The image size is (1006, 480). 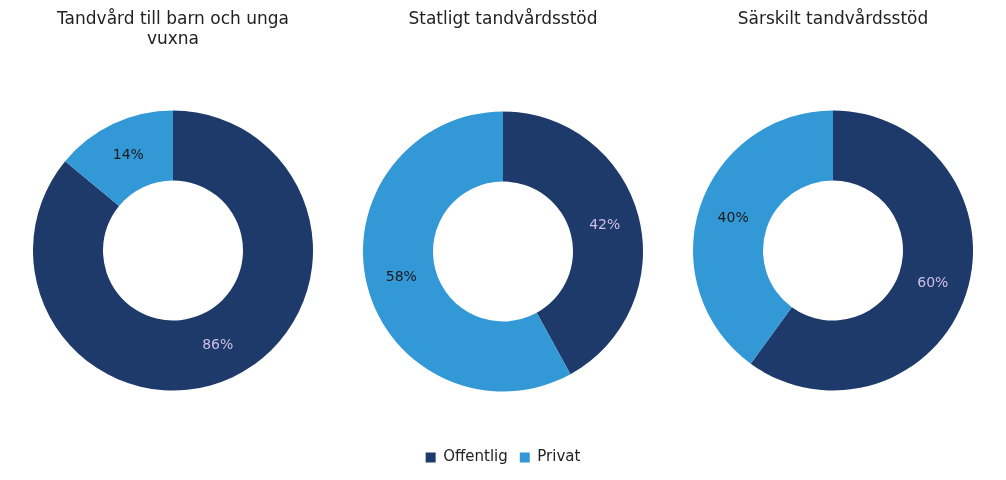 What do you see at coordinates (218, 344) in the screenshot?
I see `data-label: 86%` at bounding box center [218, 344].